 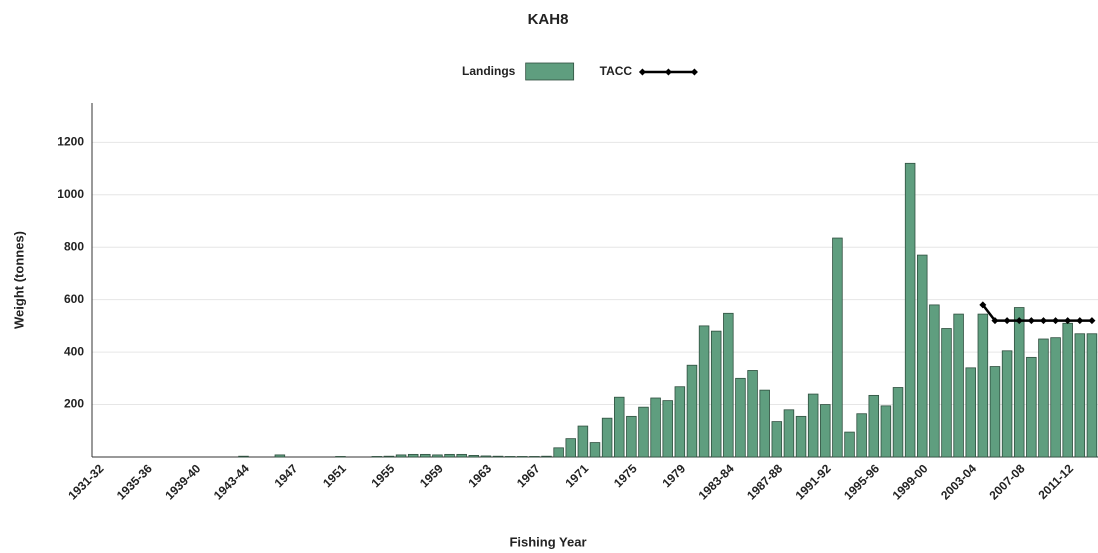 What do you see at coordinates (70, 194) in the screenshot?
I see `y-tick-label: 1000` at bounding box center [70, 194].